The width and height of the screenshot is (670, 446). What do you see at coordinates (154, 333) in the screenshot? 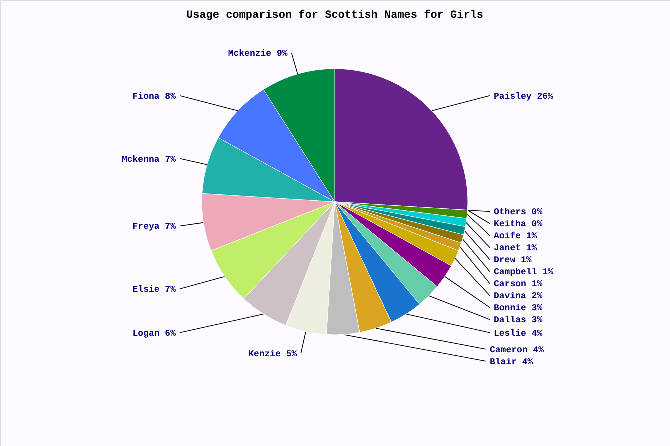
I see `slice-label: Logan 6%` at bounding box center [154, 333].